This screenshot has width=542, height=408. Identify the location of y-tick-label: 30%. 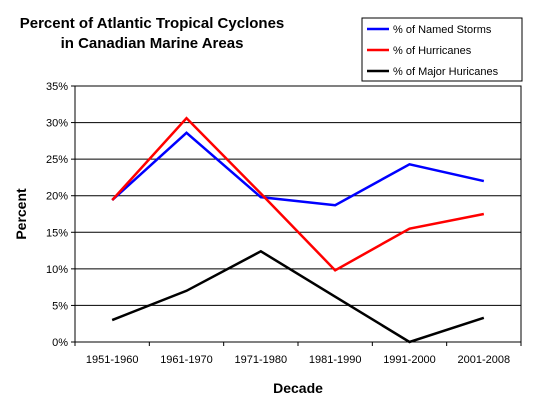
(57, 124).